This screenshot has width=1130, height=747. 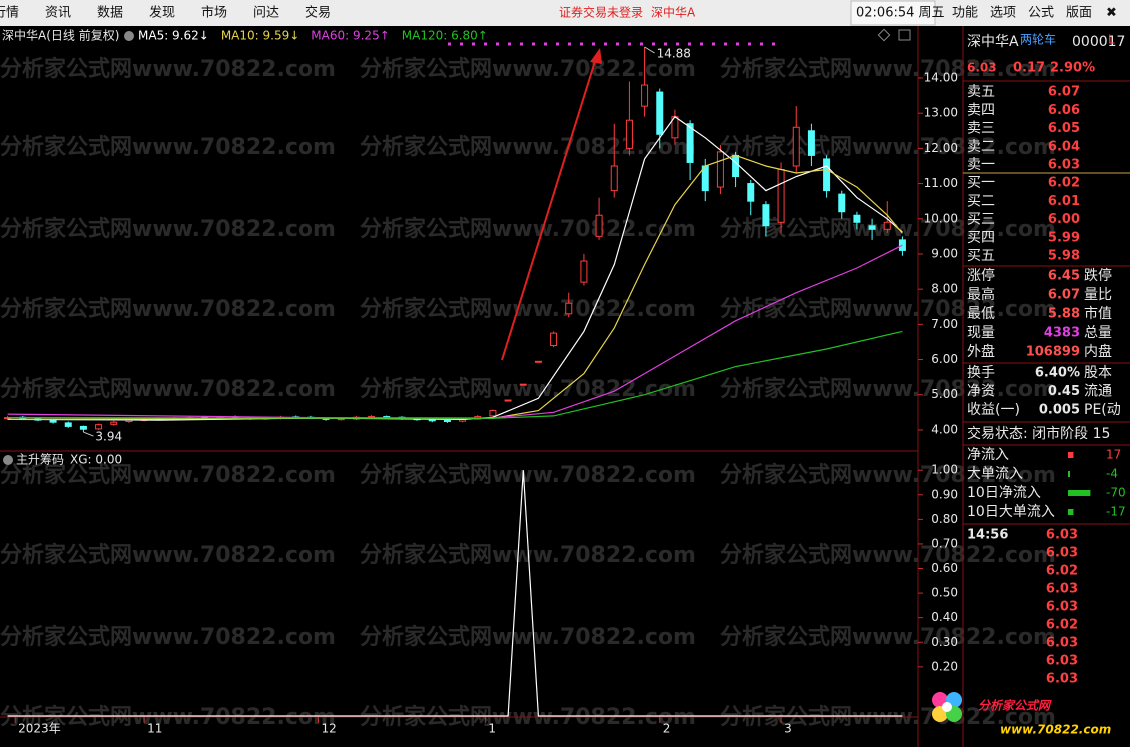 I want to click on flow-value: -4, so click(x=1112, y=474).